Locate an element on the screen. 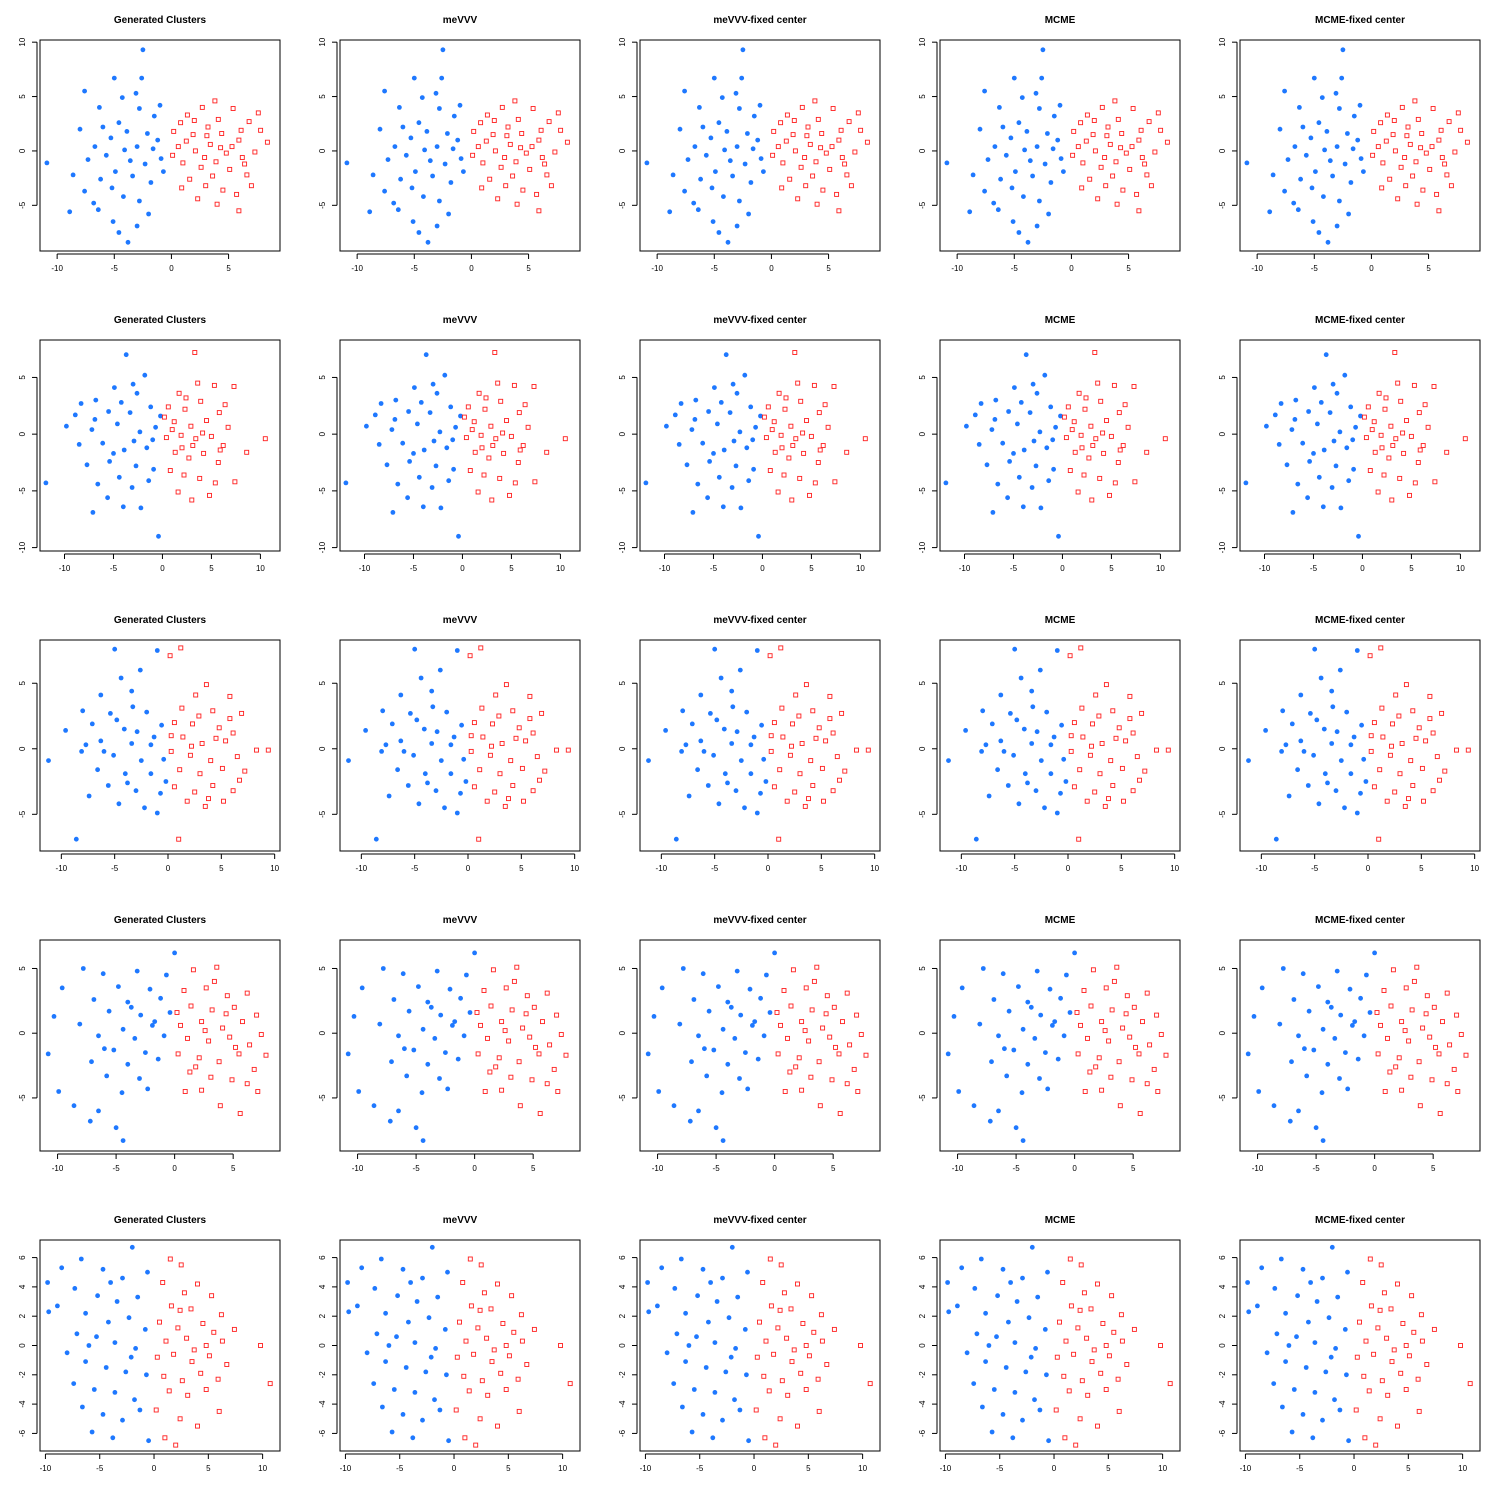 The image size is (1500, 1505). panel-r2-c1: Generated Clusters-10 -5 0 5 10-10-505 is located at coordinates (149, 444).